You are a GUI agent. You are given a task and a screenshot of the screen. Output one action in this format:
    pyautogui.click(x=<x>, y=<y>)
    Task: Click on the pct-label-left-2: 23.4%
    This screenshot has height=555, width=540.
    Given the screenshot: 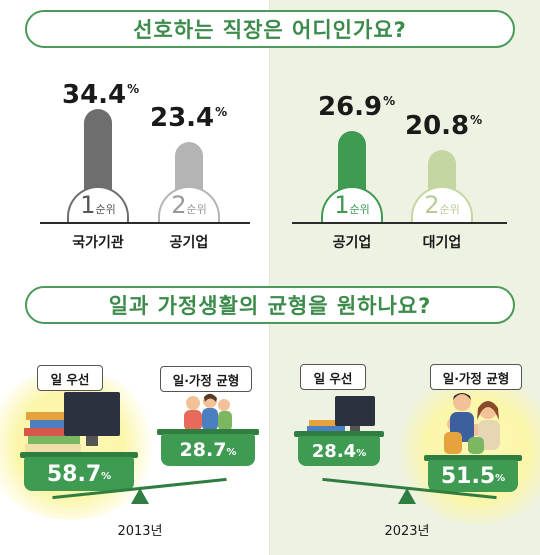 What is the action you would take?
    pyautogui.click(x=189, y=118)
    